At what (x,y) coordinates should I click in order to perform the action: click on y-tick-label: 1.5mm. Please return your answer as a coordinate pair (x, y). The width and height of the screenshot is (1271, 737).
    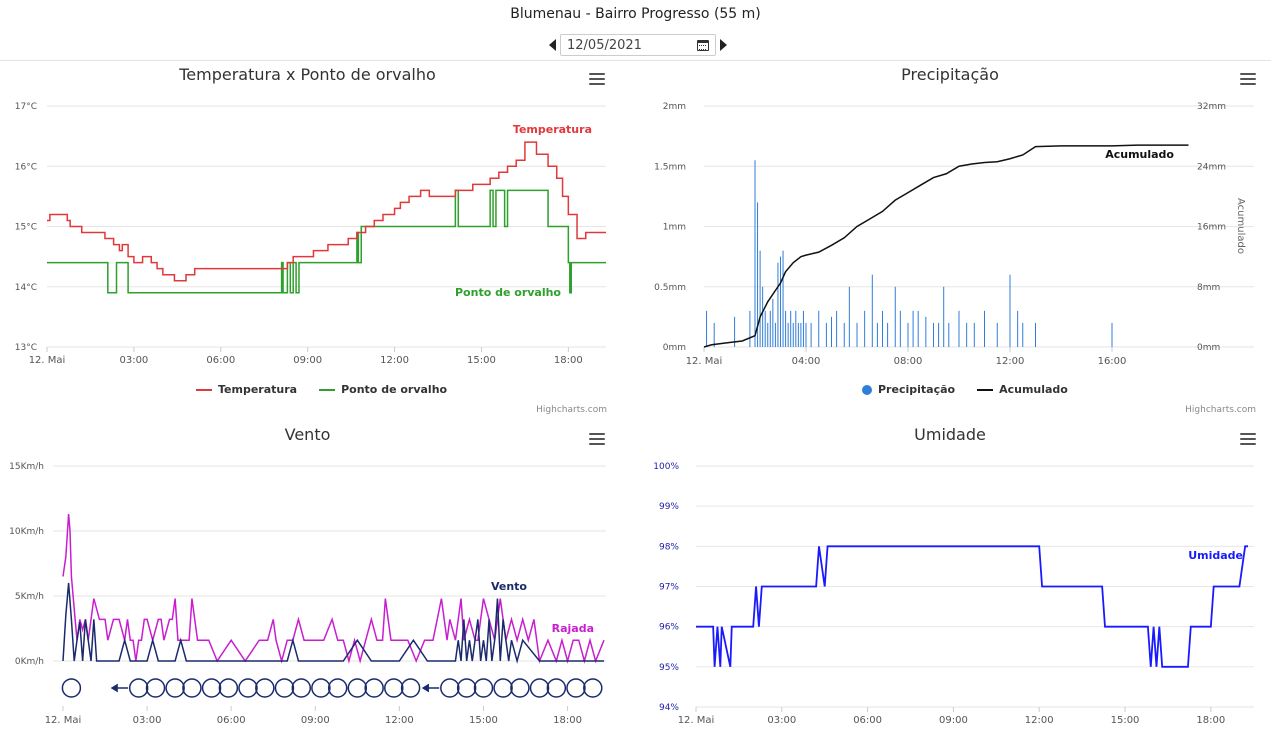
    Looking at the image, I should click on (670, 167).